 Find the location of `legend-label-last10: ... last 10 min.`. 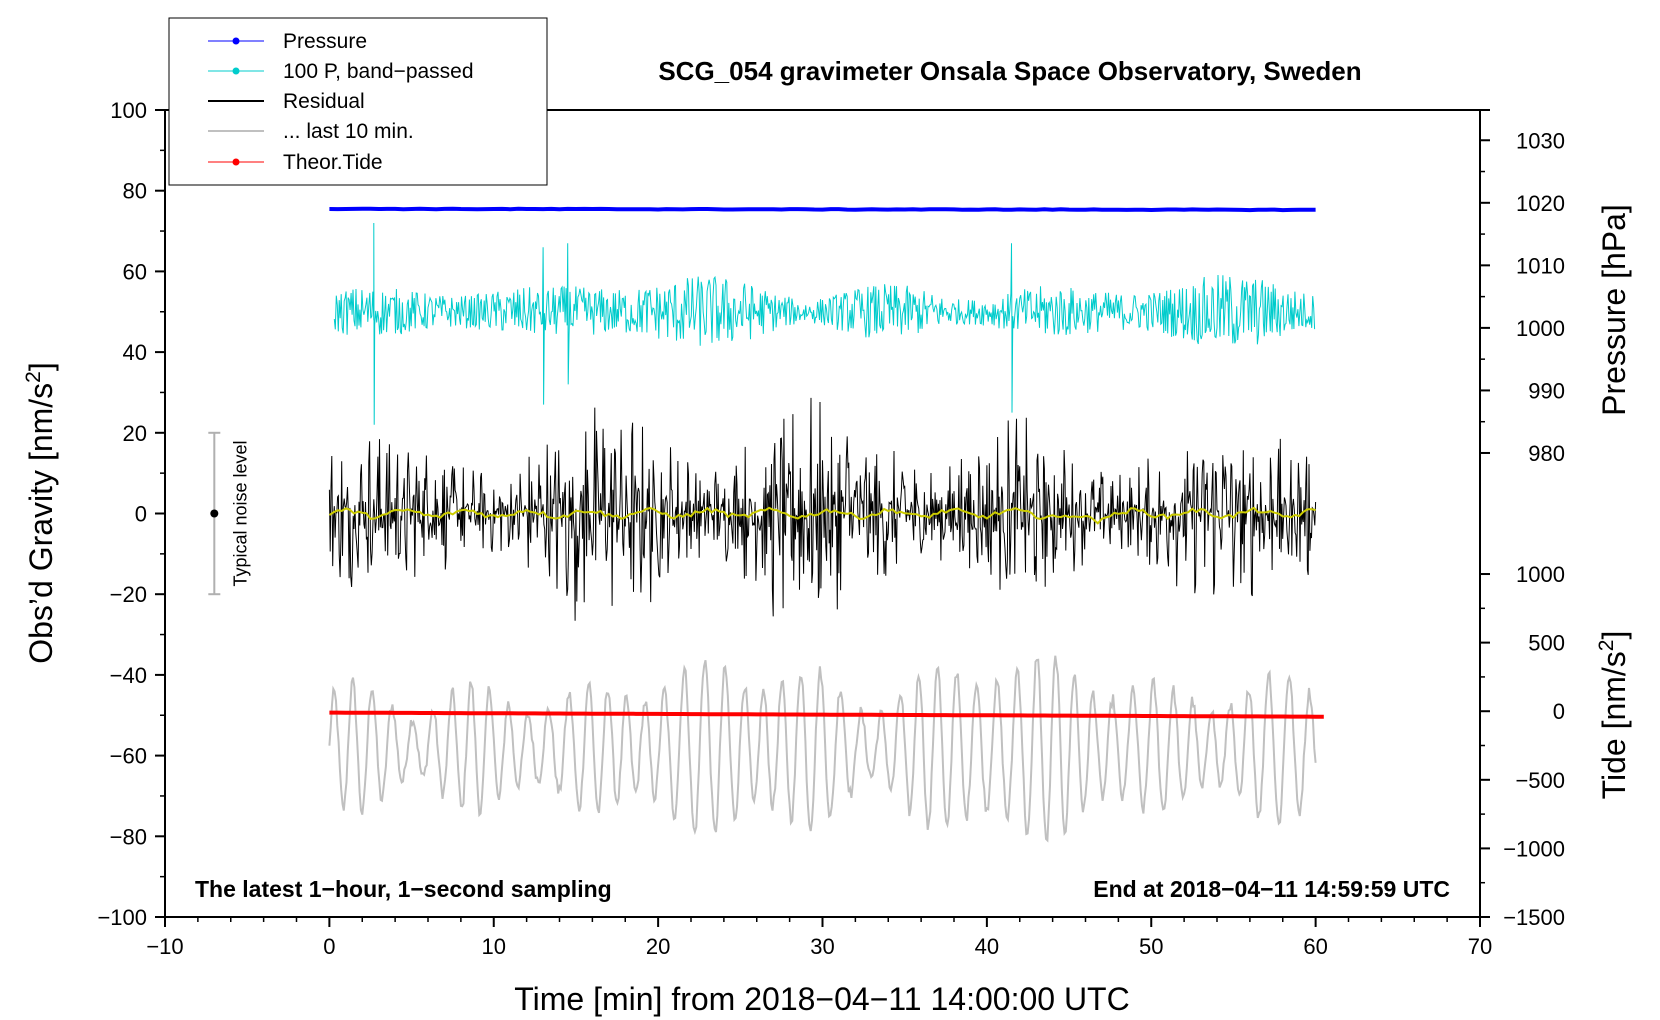

legend-label-last10: ... last 10 min. is located at coordinates (348, 131).